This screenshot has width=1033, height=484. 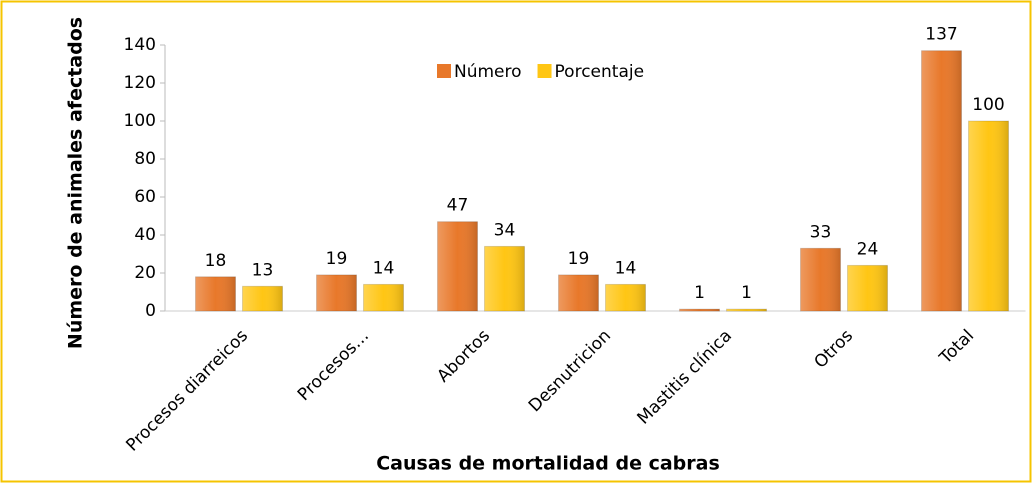 What do you see at coordinates (140, 45) in the screenshot?
I see `y-tick-label: 140` at bounding box center [140, 45].